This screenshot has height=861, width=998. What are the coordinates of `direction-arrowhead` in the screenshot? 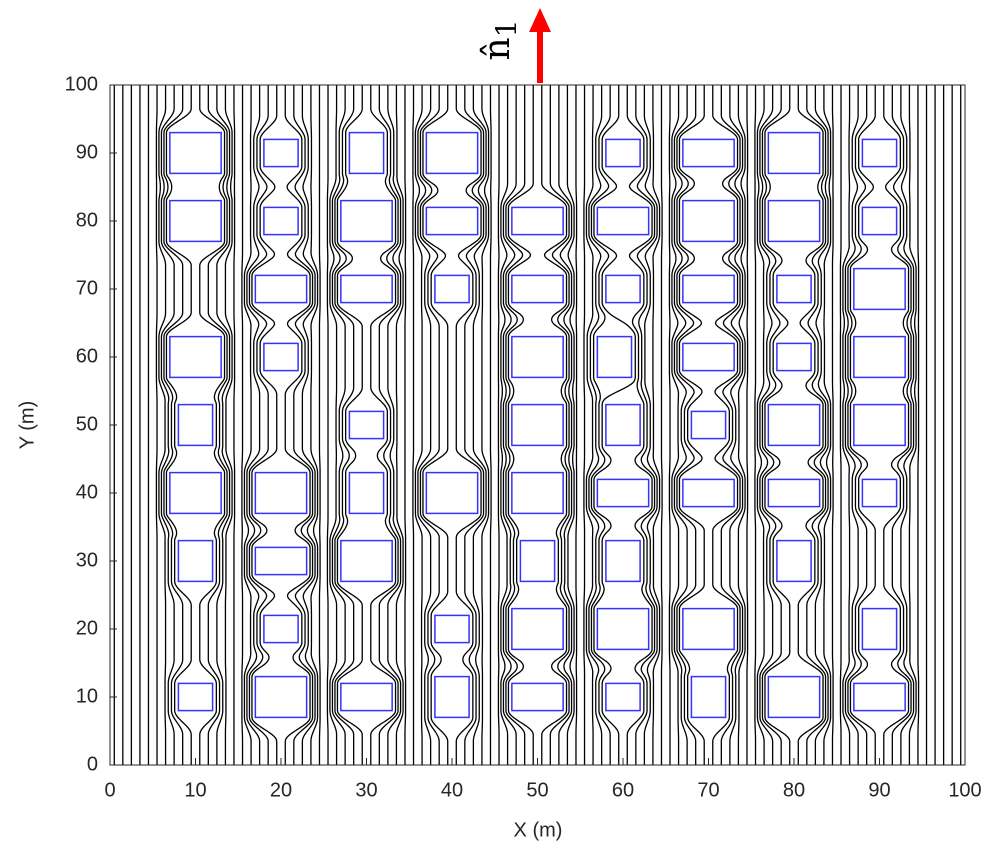 It's located at (540, 20).